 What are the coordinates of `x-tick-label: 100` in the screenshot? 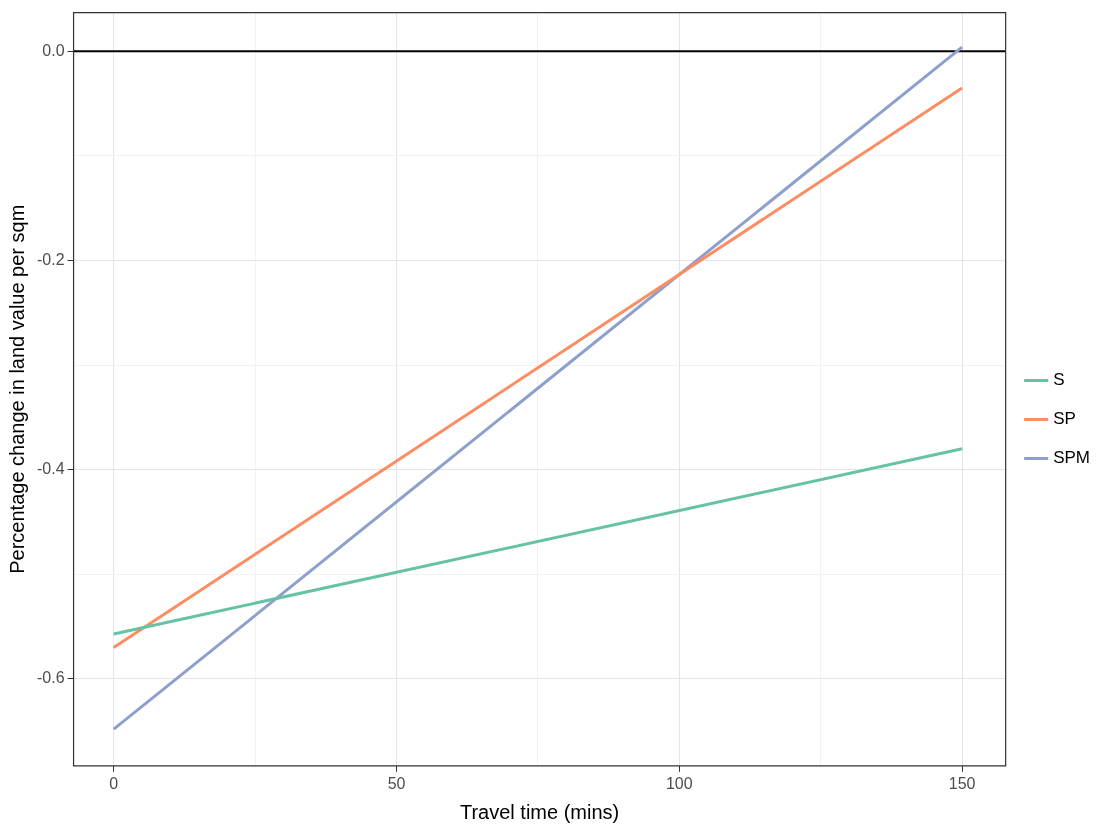 It's located at (679, 783).